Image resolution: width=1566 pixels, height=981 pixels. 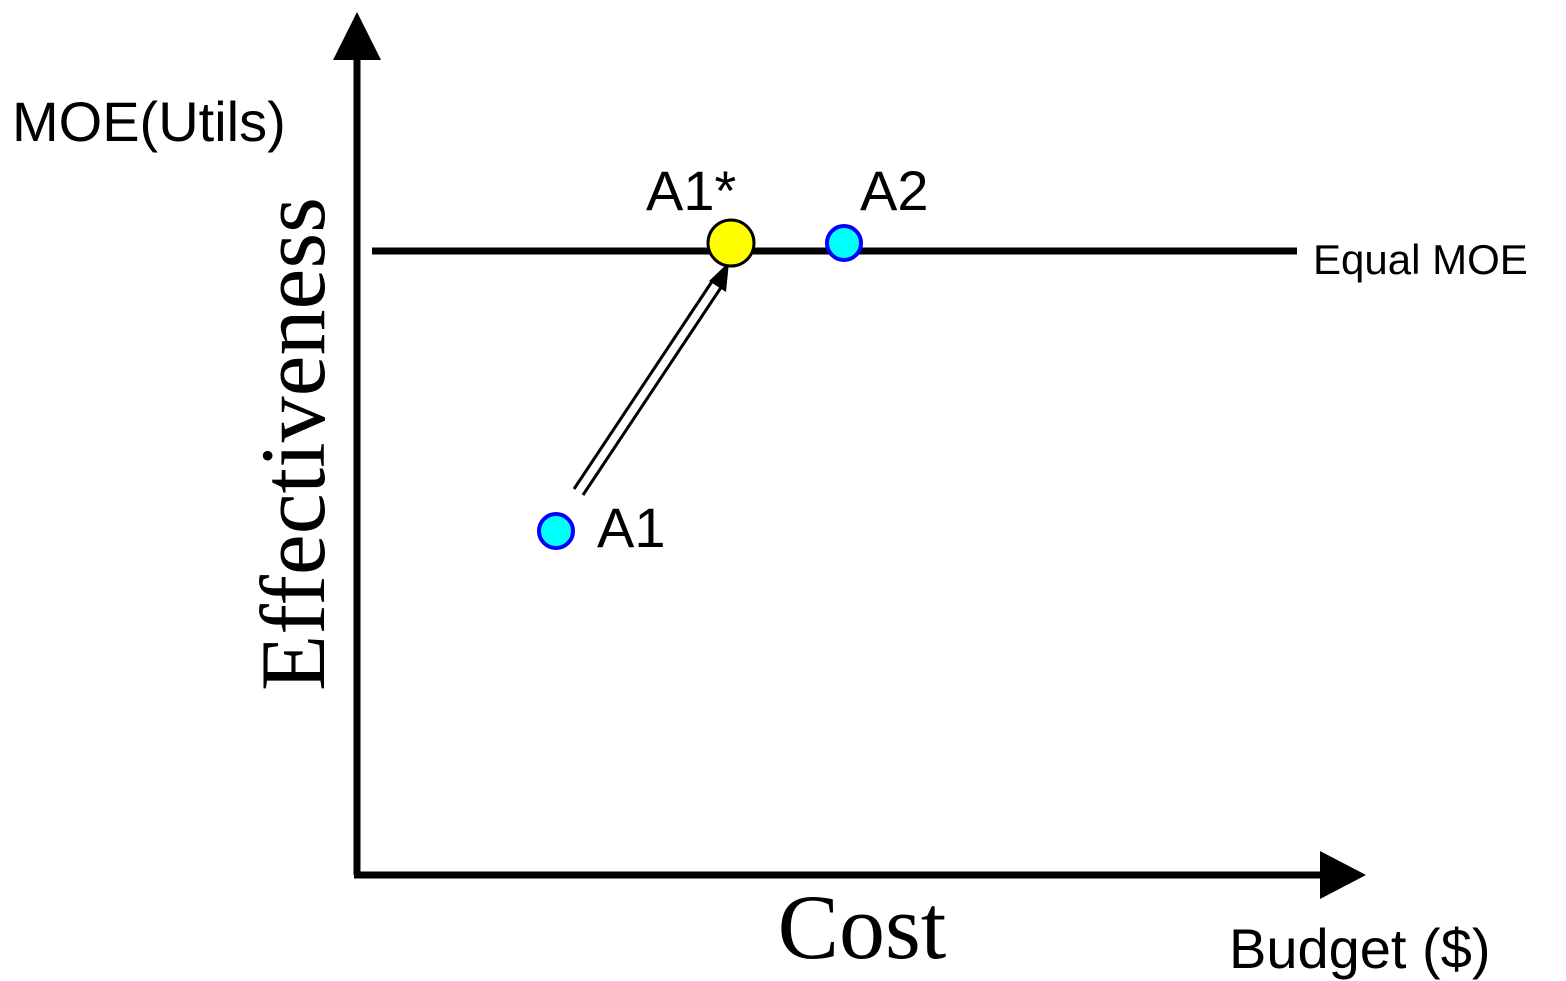 What do you see at coordinates (357, 36) in the screenshot?
I see `y-axis-arrowhead` at bounding box center [357, 36].